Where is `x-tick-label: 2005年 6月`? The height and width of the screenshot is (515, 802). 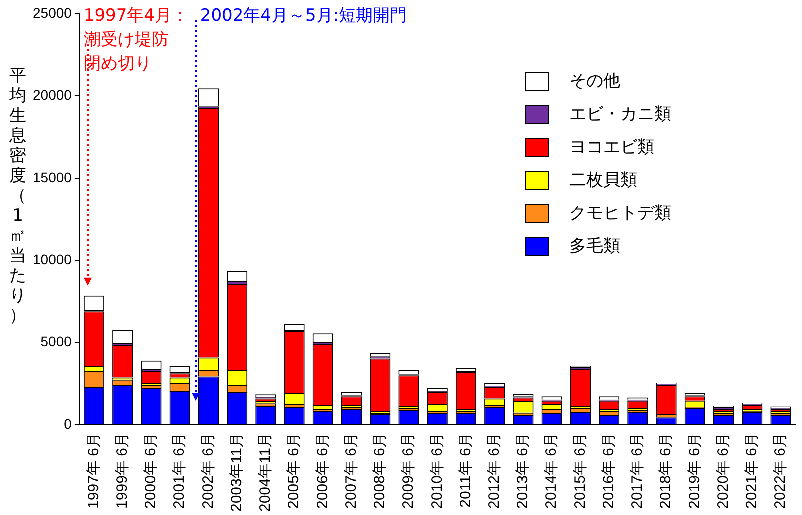
x-tick-label: 2005年 6月 is located at coordinates (294, 471).